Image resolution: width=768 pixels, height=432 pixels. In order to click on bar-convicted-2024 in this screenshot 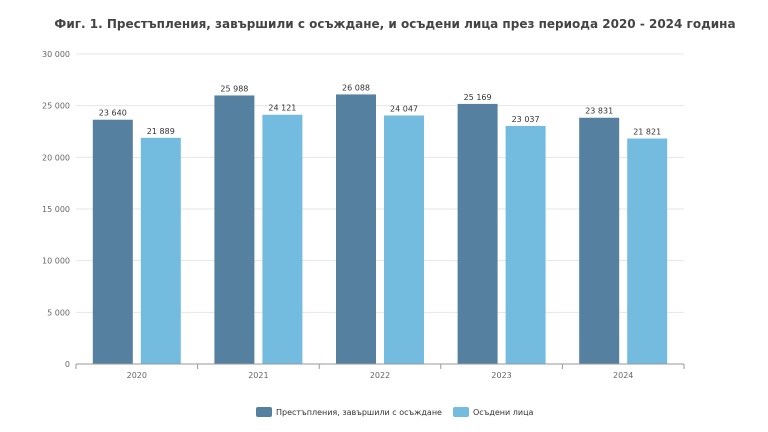, I will do `click(647, 251)`.